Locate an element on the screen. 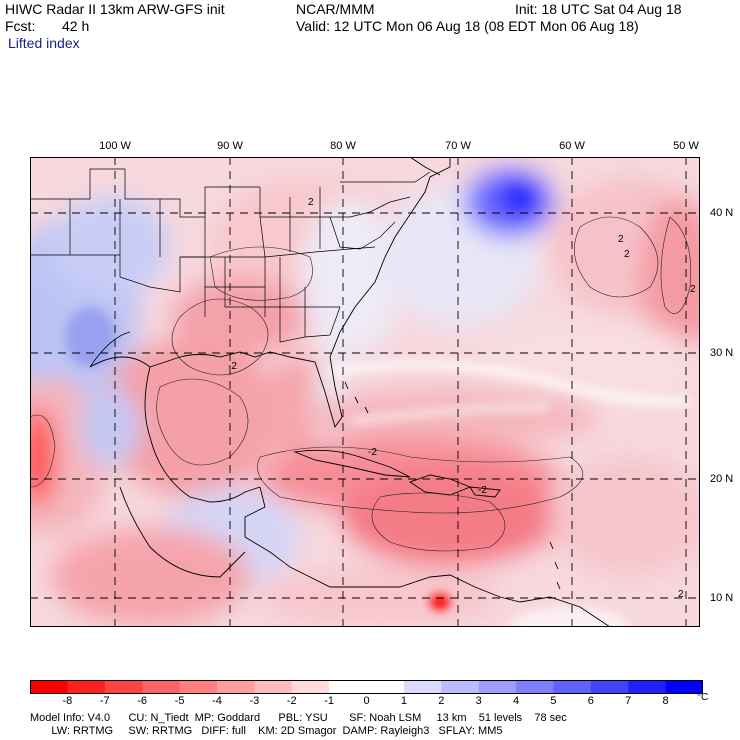 The width and height of the screenshot is (740, 740). fcst-value: 42 h is located at coordinates (76, 26).